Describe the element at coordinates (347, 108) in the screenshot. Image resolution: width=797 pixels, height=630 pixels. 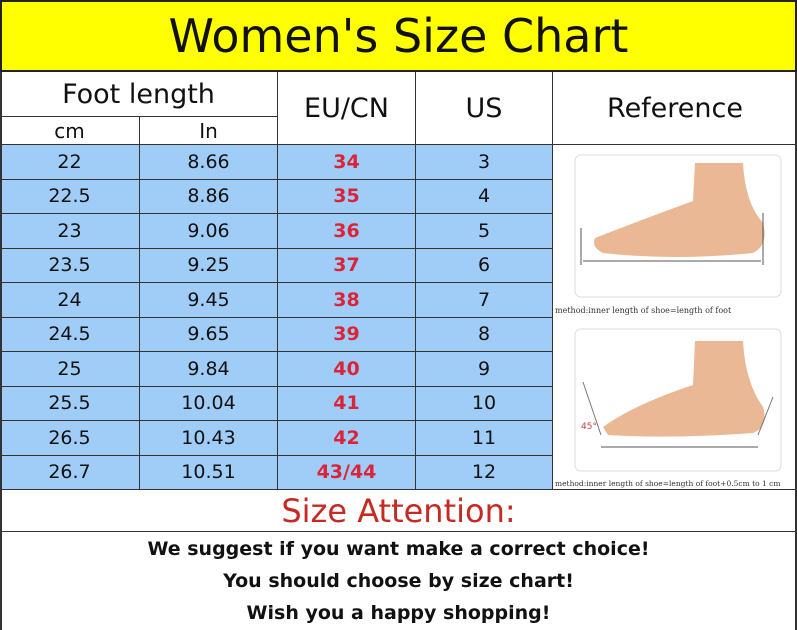
I see `eu-cn-header: EU/CN` at that location.